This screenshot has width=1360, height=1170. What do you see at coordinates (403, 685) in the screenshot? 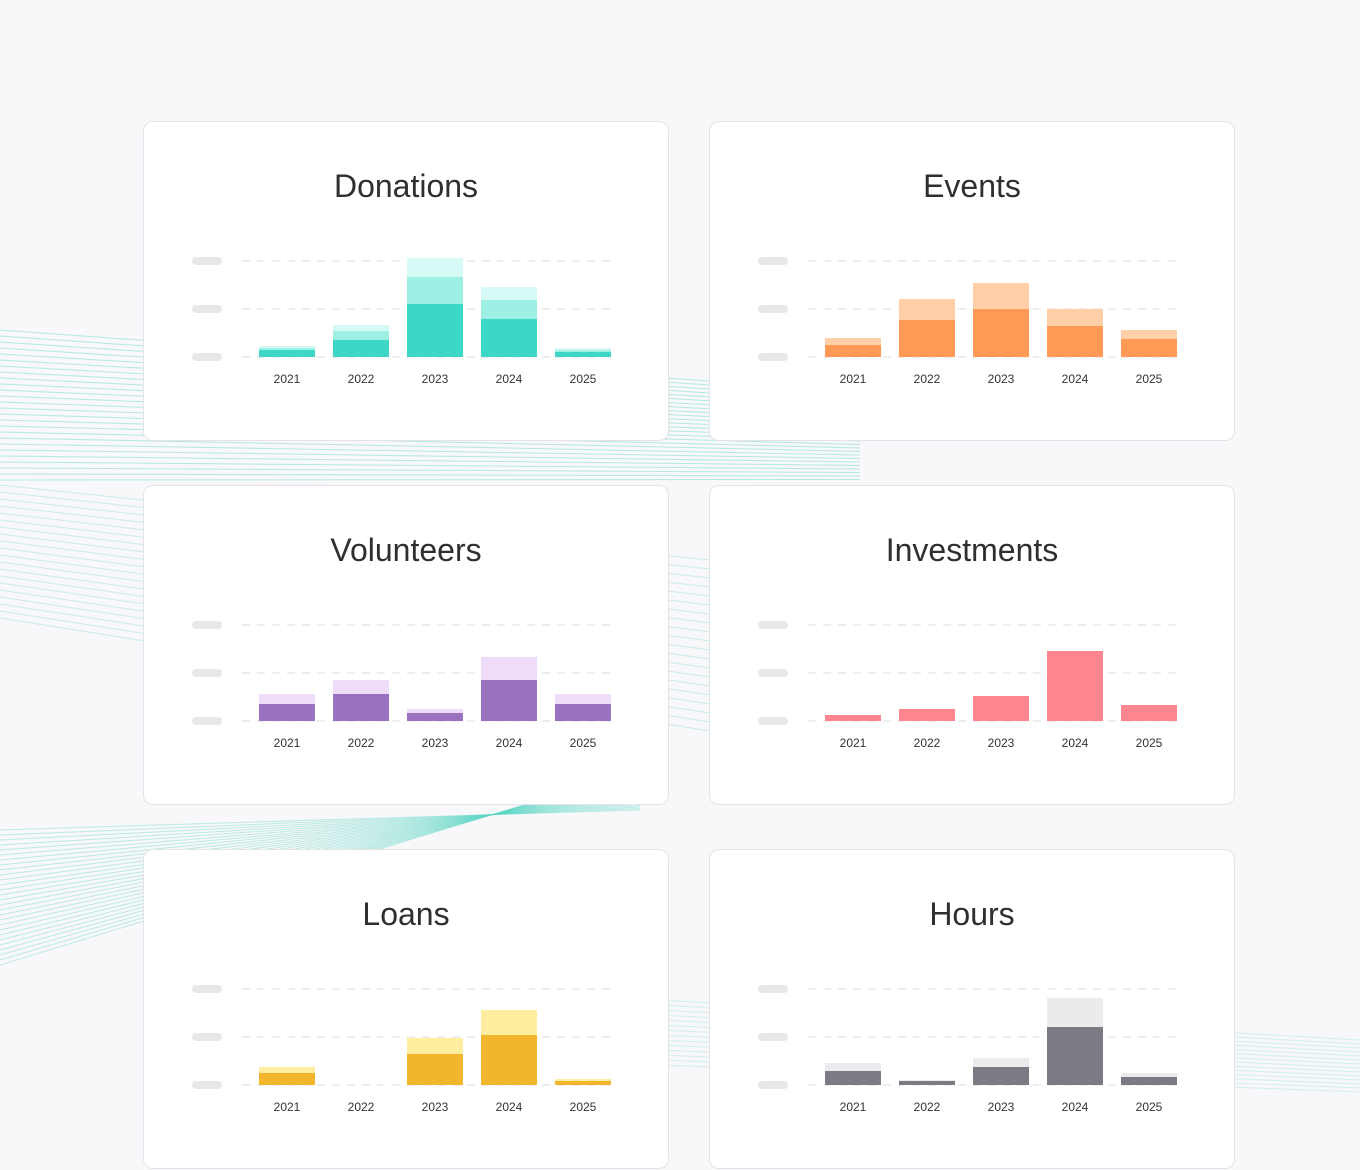
I see `volunteers-chart: 2021 2022 2023 2024 2025` at bounding box center [403, 685].